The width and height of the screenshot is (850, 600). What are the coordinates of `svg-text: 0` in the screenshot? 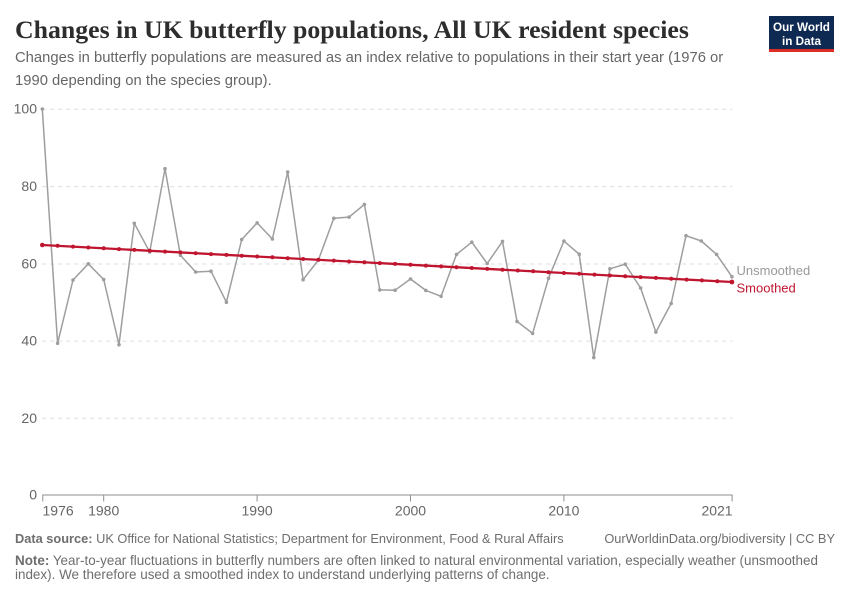 It's located at (33, 495).